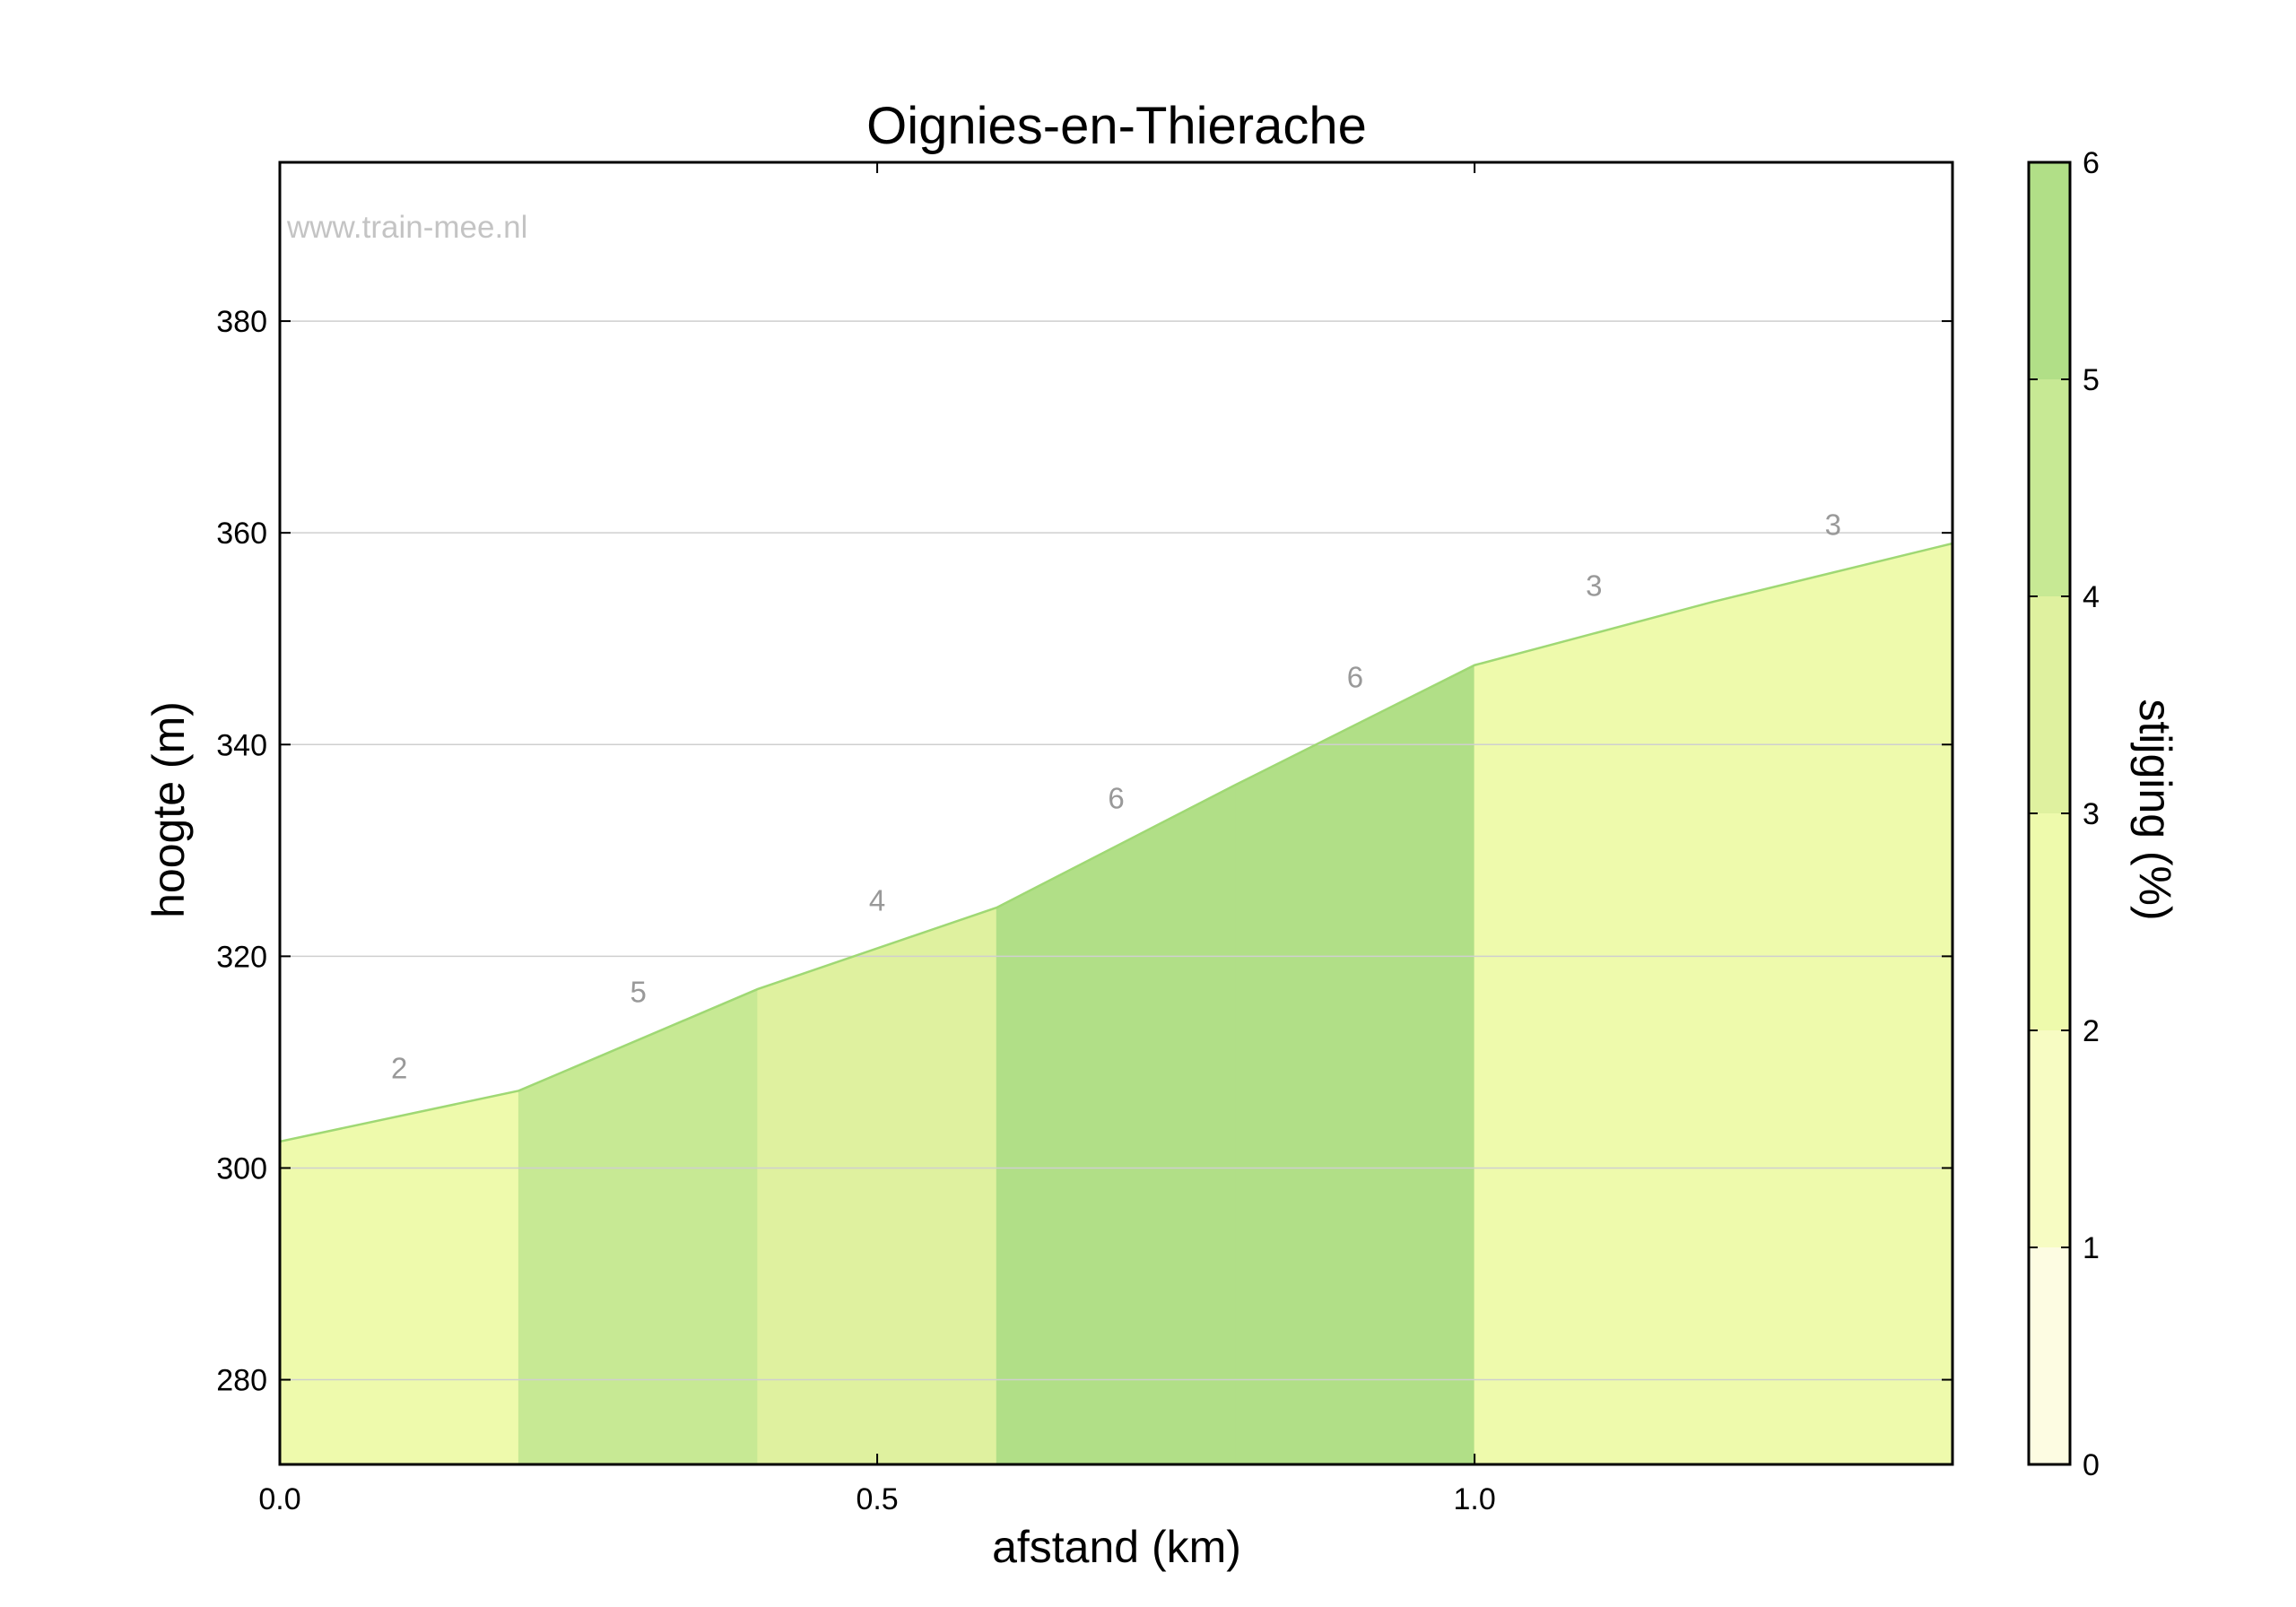 This screenshot has width=2296, height=1607. Describe the element at coordinates (406, 228) in the screenshot. I see `watermark-text: www.train-mee.nl` at that location.